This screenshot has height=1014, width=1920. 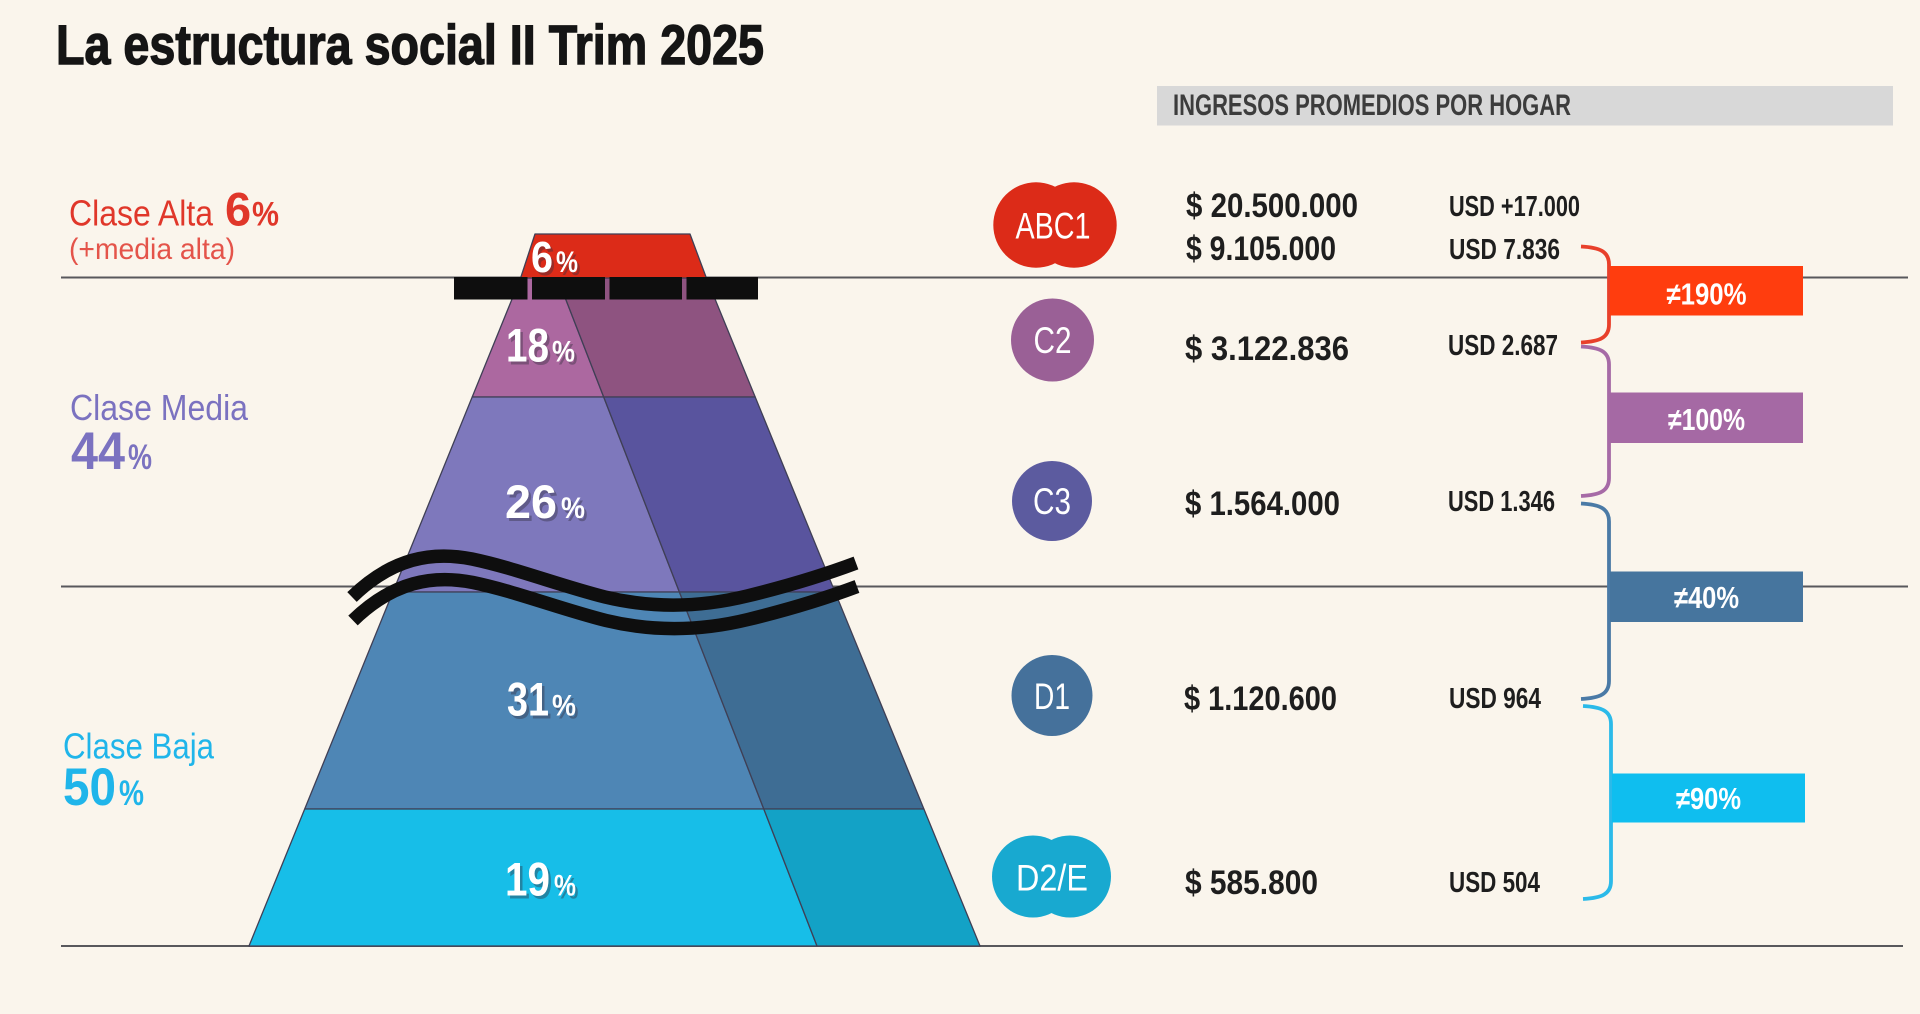 What do you see at coordinates (1501, 502) in the screenshot?
I see `svg-text: USD 1.346` at bounding box center [1501, 502].